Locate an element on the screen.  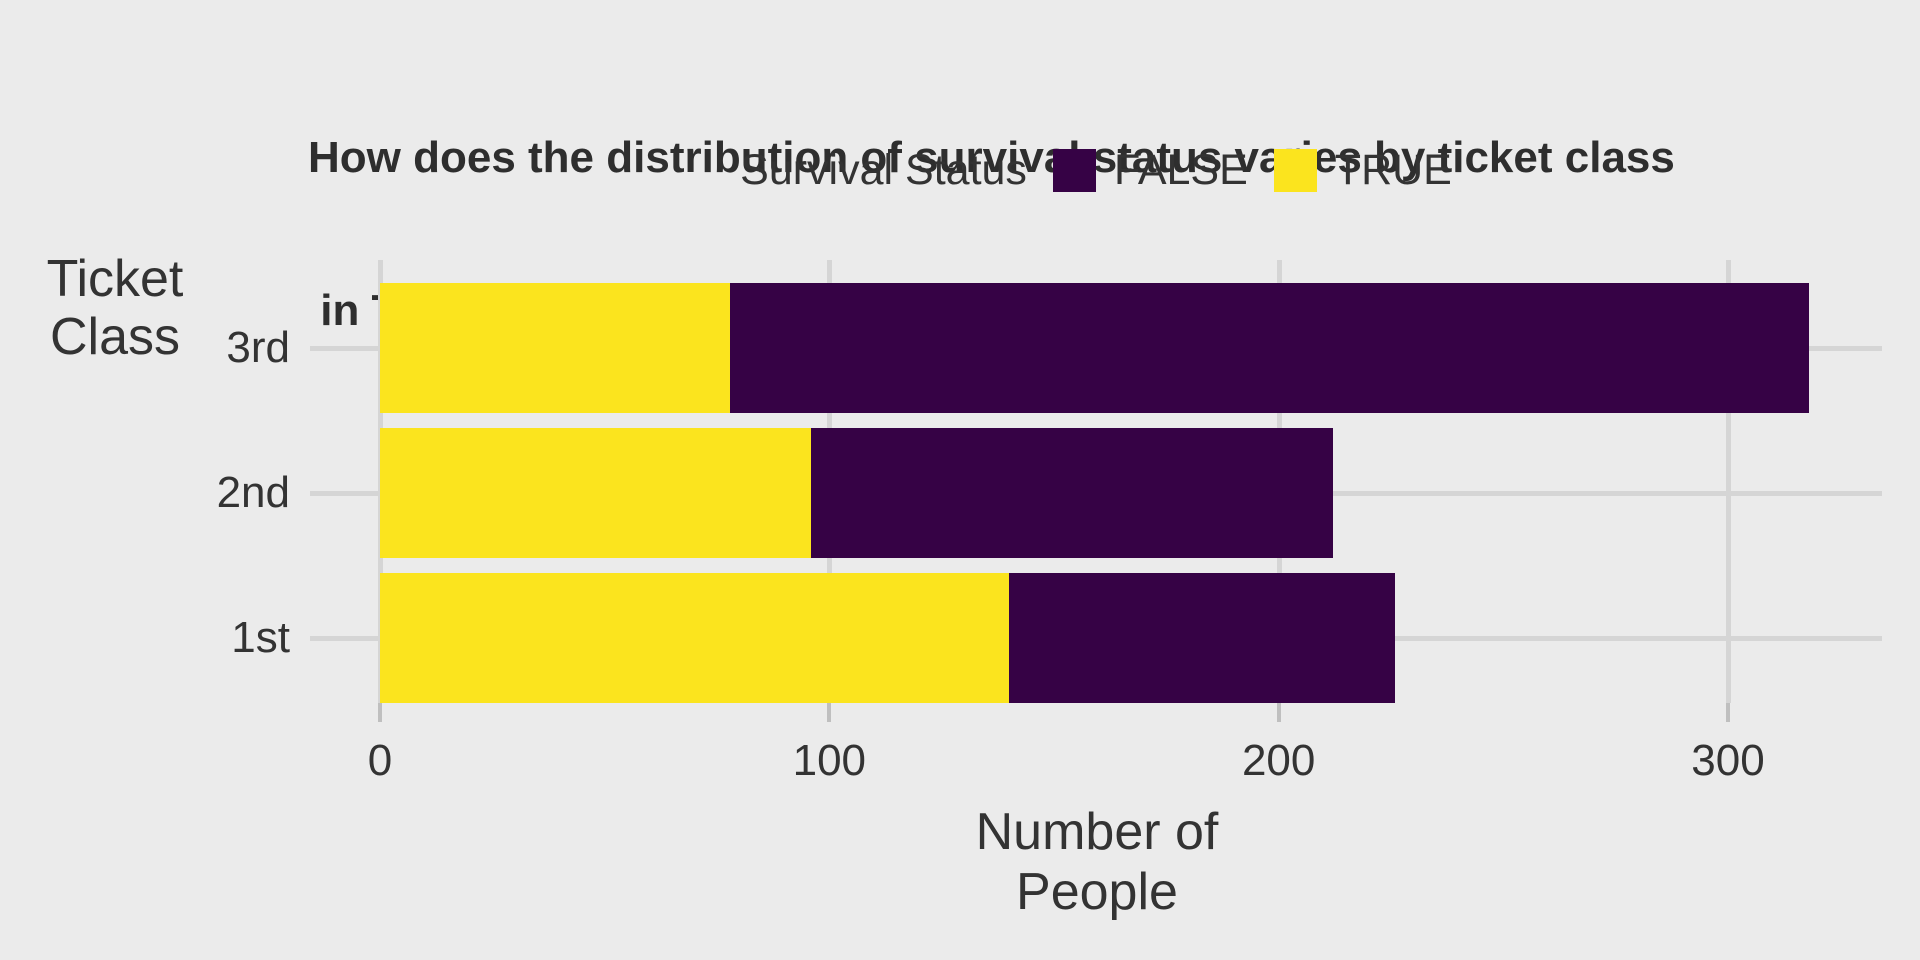
x-axis-title-line1: Number of is located at coordinates (1097, 832).